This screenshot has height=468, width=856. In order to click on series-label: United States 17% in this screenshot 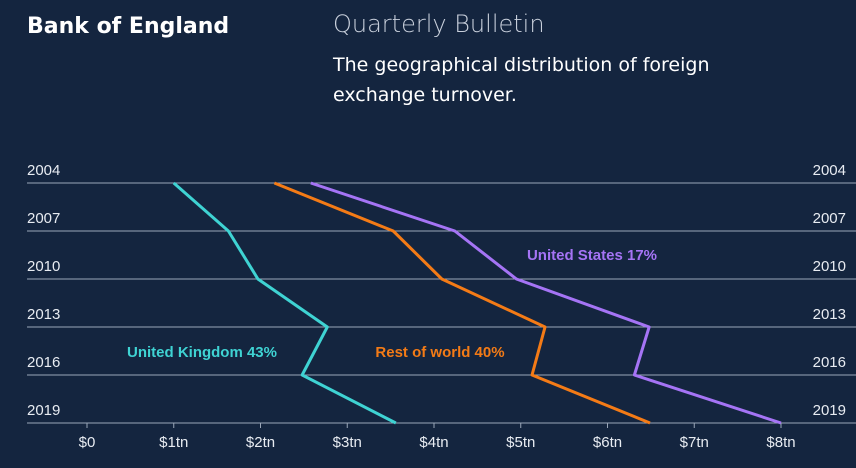, I will do `click(592, 255)`.